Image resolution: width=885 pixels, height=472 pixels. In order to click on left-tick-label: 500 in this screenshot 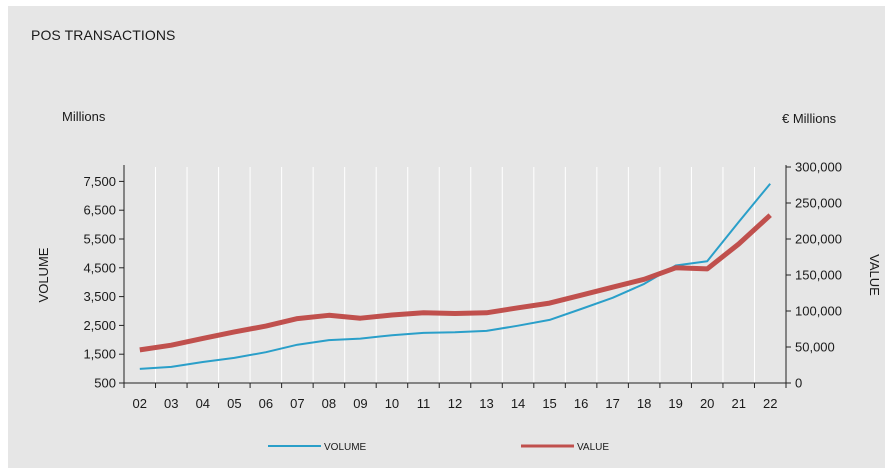, I will do `click(105, 383)`.